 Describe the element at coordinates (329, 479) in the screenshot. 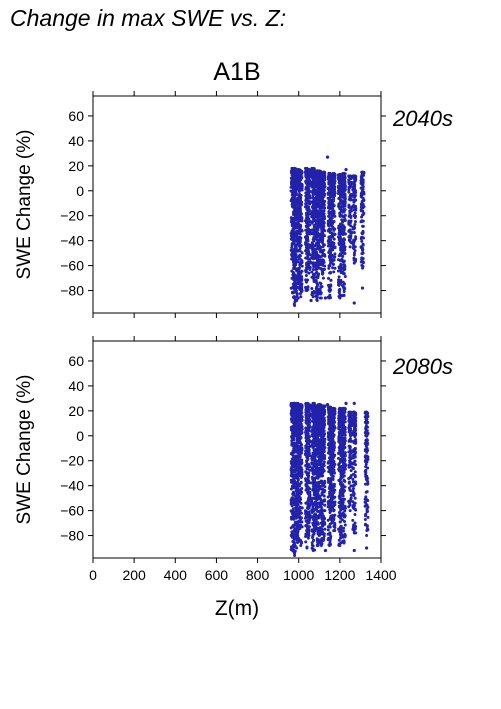

I see `scatter-points-2080s` at that location.